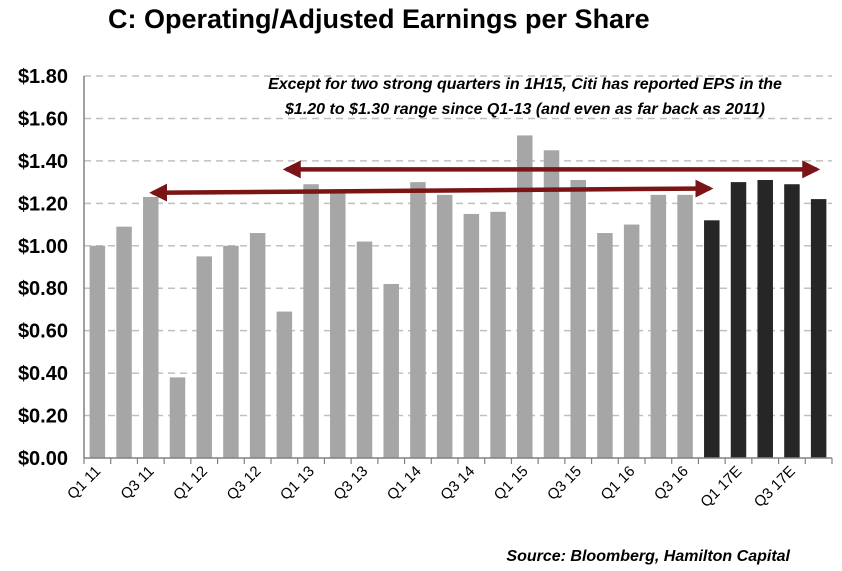  Describe the element at coordinates (43, 374) in the screenshot. I see `y-tick-label: $0.40` at that location.